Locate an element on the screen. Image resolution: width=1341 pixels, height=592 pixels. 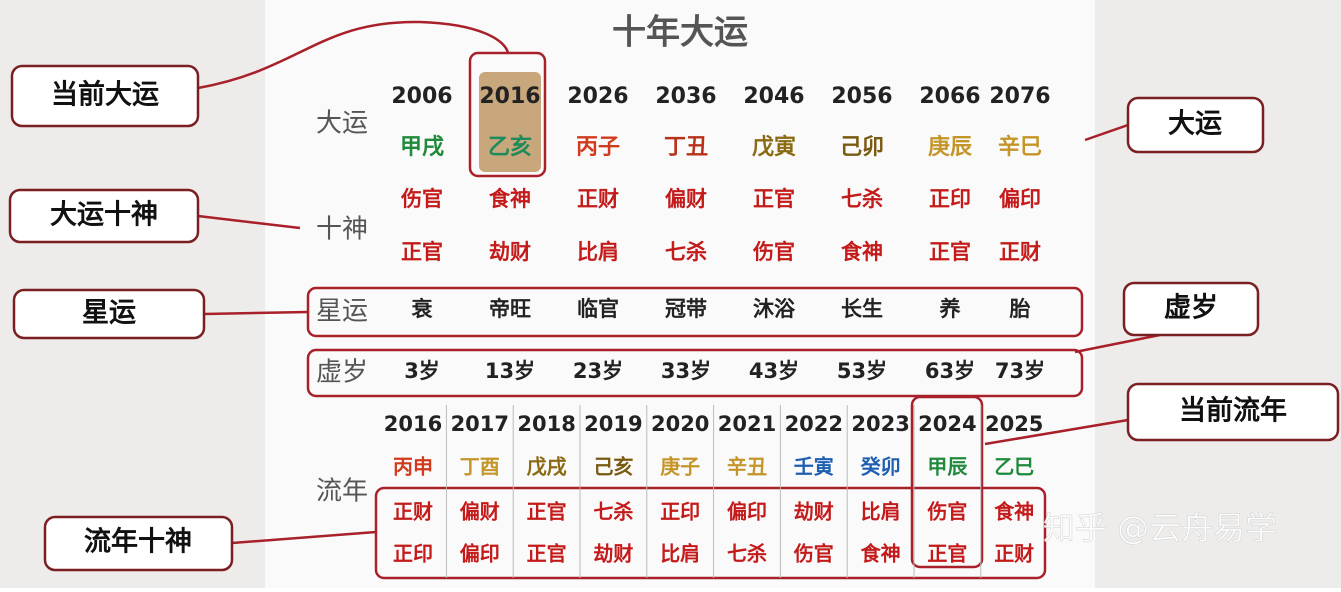
callout: 大运 is located at coordinates (1195, 124).